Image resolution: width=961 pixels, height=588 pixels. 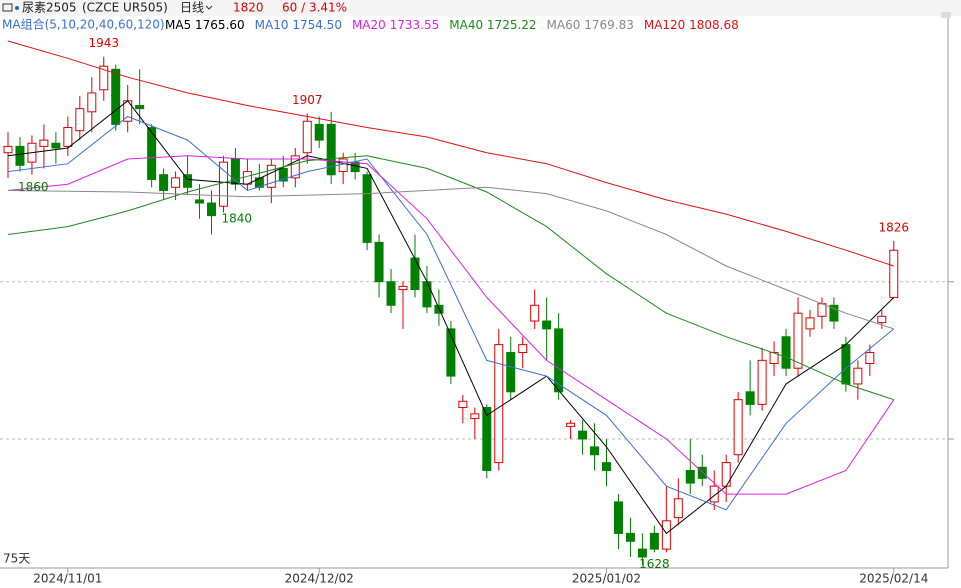 I want to click on annotation: 1860, so click(x=33, y=187).